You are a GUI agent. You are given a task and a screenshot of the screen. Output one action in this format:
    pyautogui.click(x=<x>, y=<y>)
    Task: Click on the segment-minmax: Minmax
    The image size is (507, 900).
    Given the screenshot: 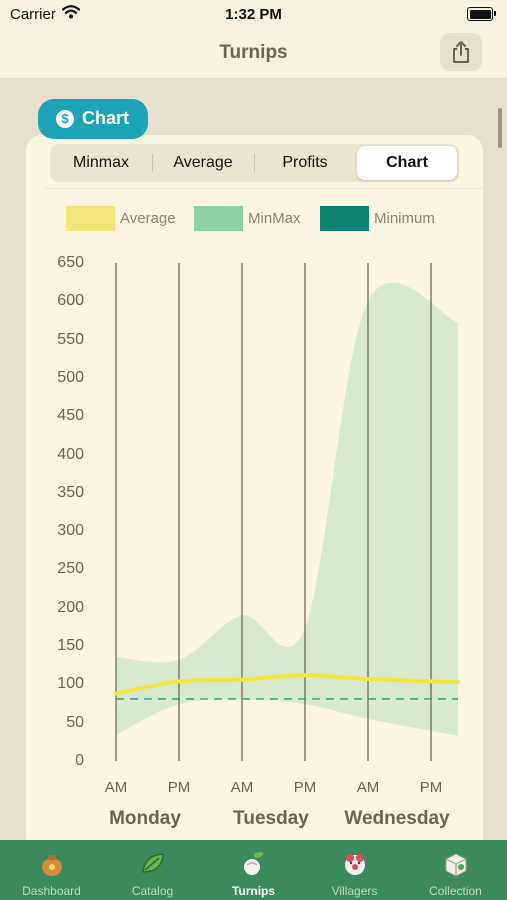 What is the action you would take?
    pyautogui.click(x=100, y=162)
    